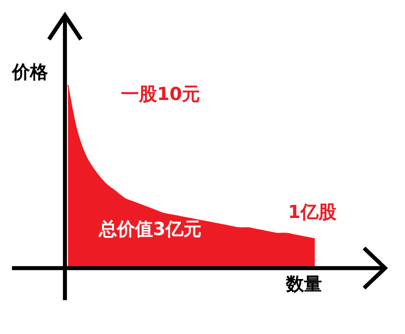 Image resolution: width=405 pixels, height=334 pixels. Describe the element at coordinates (150, 229) in the screenshot. I see `annotation: 总价值3亿元` at that location.